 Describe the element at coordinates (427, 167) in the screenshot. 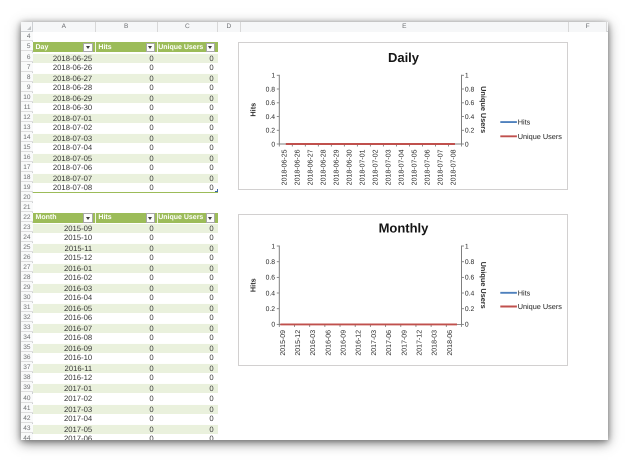

I see `svg-text: 2018-07-06` at that location.